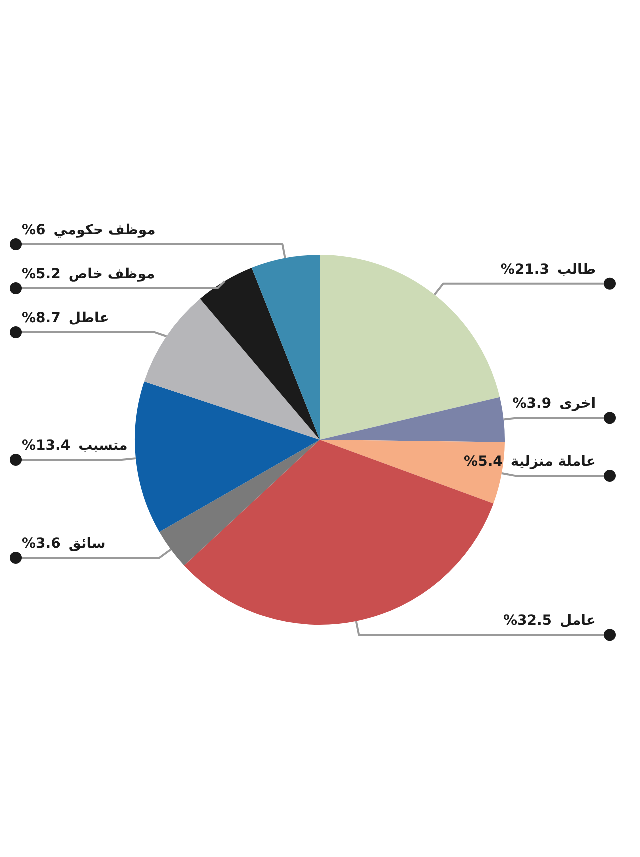 This screenshot has width=640, height=857. I want to click on slice-label: متسبب, so click(103, 446).